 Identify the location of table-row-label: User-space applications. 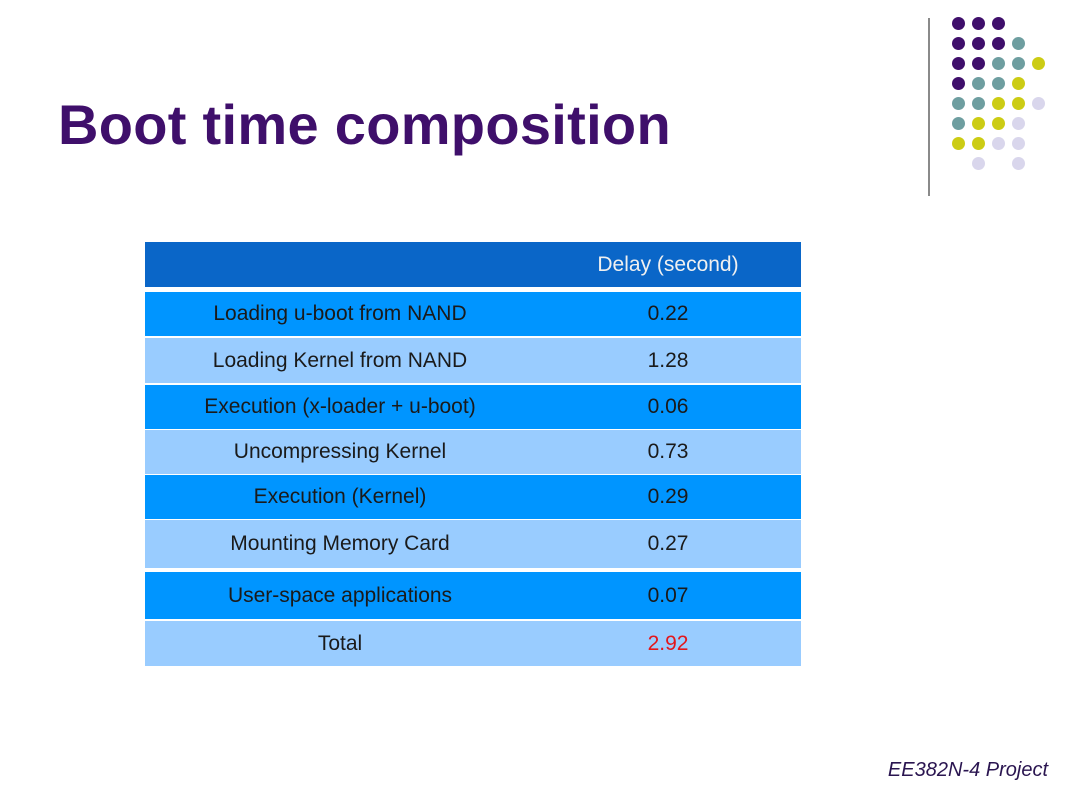
(340, 595).